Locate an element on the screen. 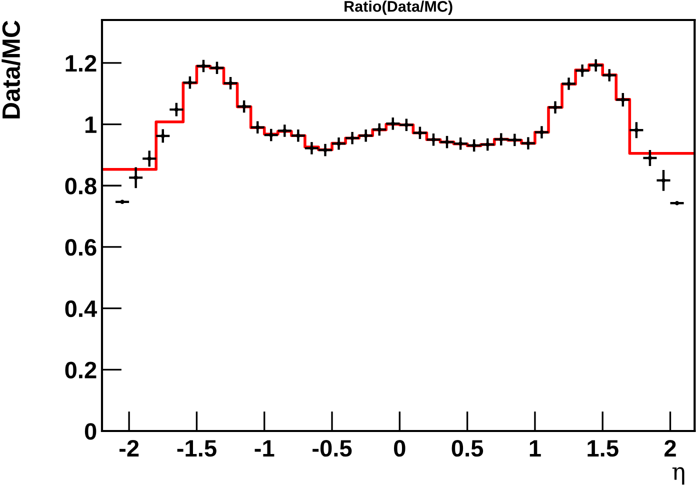 The width and height of the screenshot is (696, 488). x-tick-label: 0.5 is located at coordinates (468, 448).